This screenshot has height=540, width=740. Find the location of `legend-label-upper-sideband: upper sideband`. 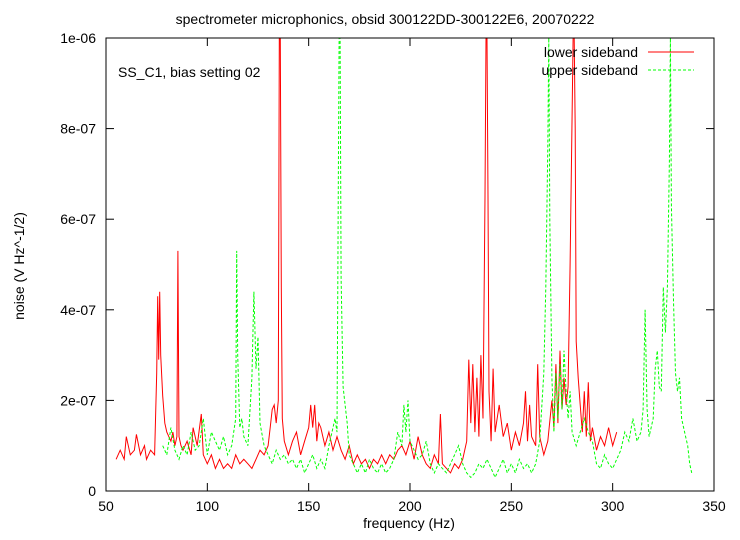

legend-label-upper-sideband: upper sideband is located at coordinates (589, 70).